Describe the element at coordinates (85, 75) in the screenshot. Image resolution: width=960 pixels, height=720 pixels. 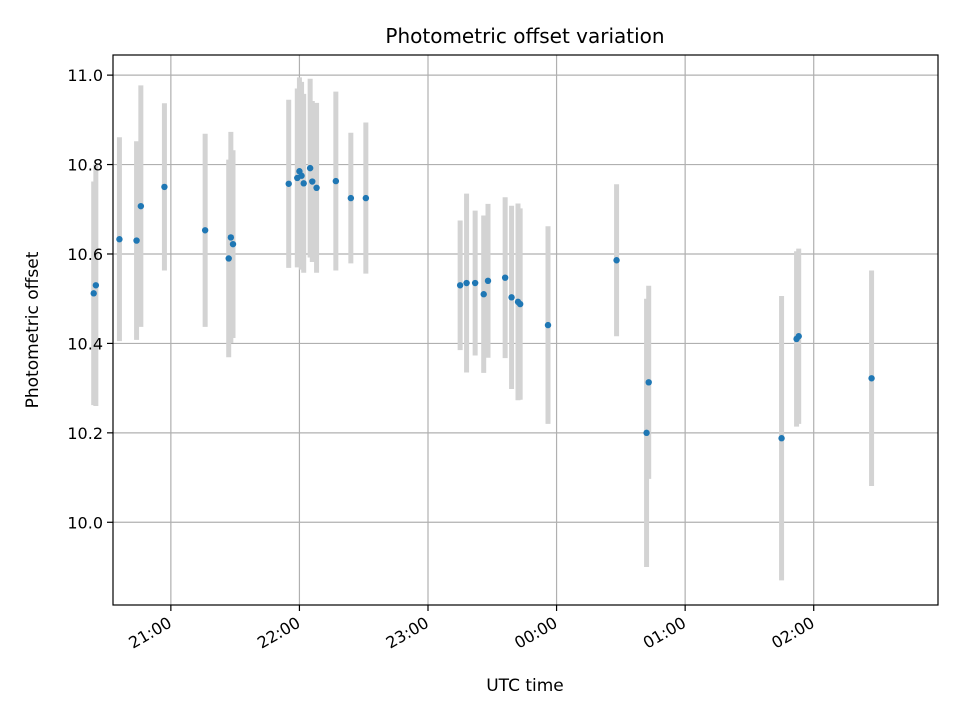
I see `y-tick-label: 11.0` at that location.